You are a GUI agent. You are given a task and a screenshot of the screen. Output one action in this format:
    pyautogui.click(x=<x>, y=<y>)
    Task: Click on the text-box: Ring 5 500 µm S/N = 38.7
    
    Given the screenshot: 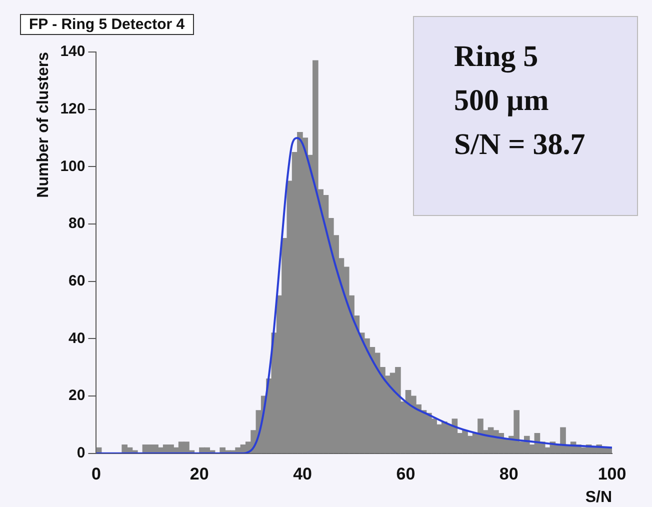 What is the action you would take?
    pyautogui.click(x=525, y=116)
    